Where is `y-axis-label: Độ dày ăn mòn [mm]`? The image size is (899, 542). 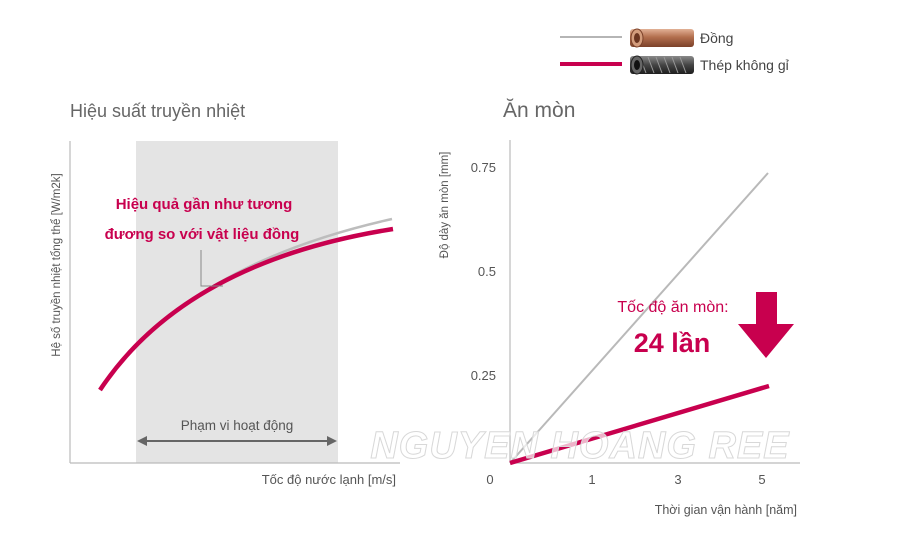
y-axis-label: Độ dày ăn mòn [mm] is located at coordinates (445, 205).